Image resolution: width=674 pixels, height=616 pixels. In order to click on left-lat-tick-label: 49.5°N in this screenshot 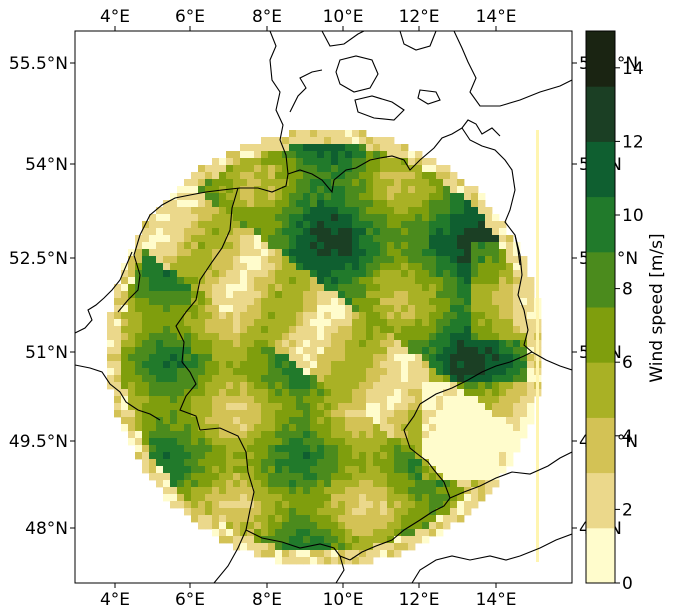, I will do `click(38, 442)`.